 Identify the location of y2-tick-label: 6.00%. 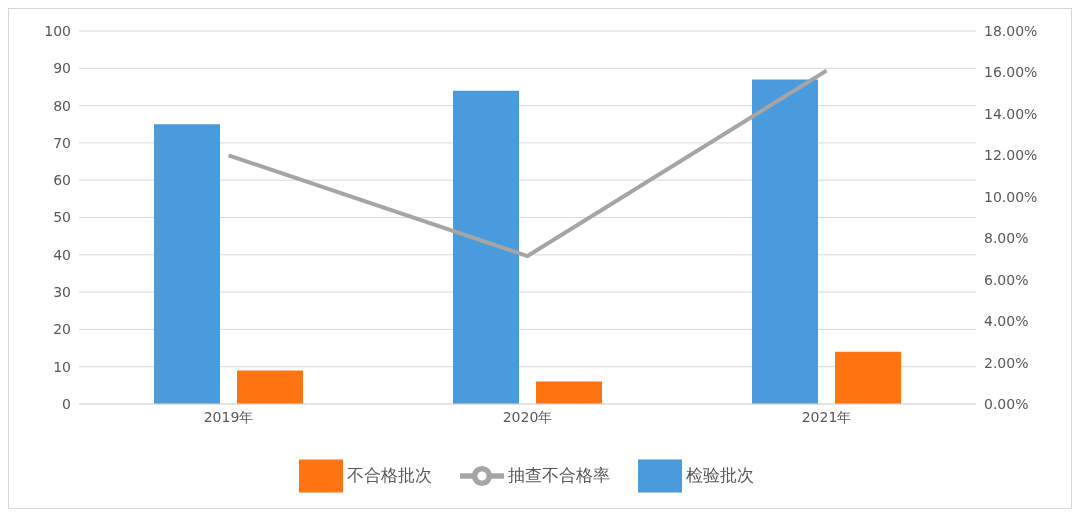
(1006, 279).